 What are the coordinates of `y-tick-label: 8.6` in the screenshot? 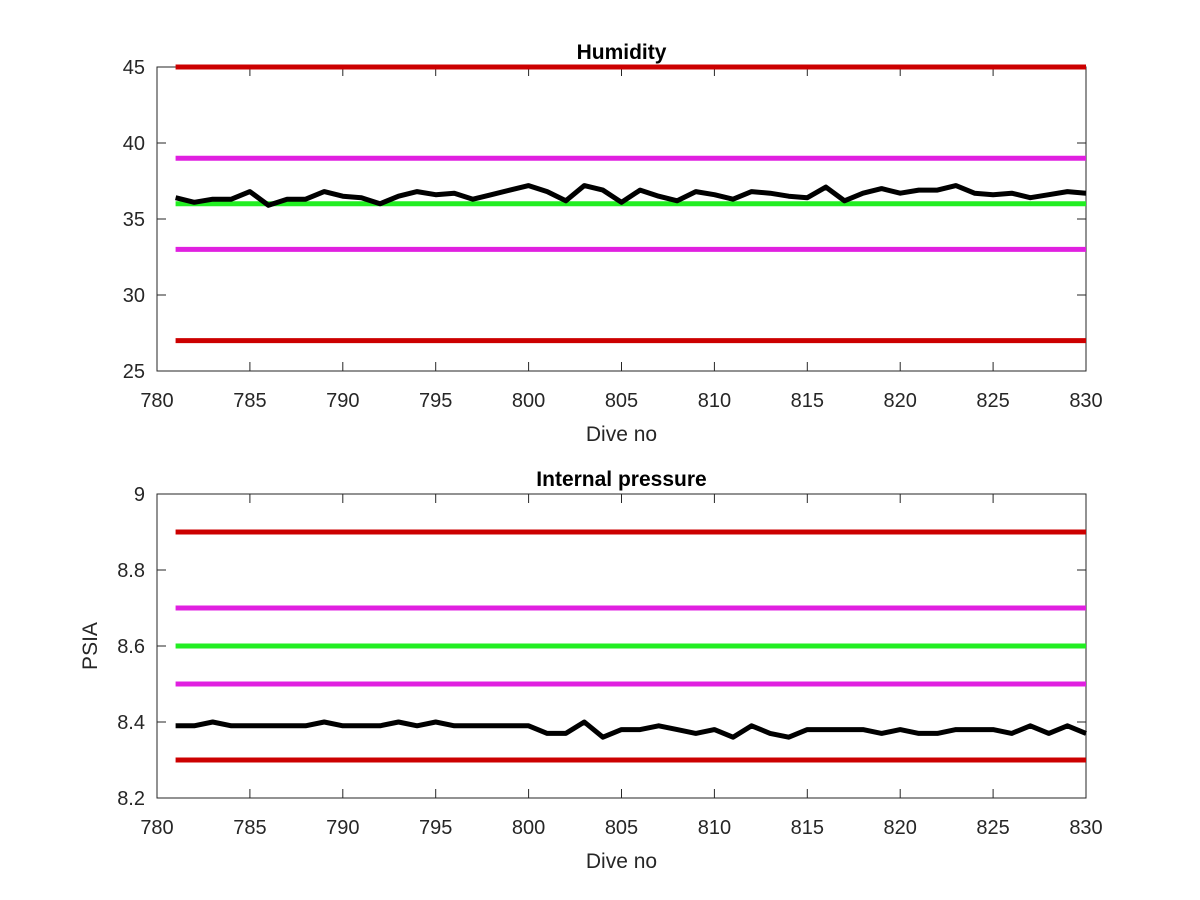 It's located at (131, 647).